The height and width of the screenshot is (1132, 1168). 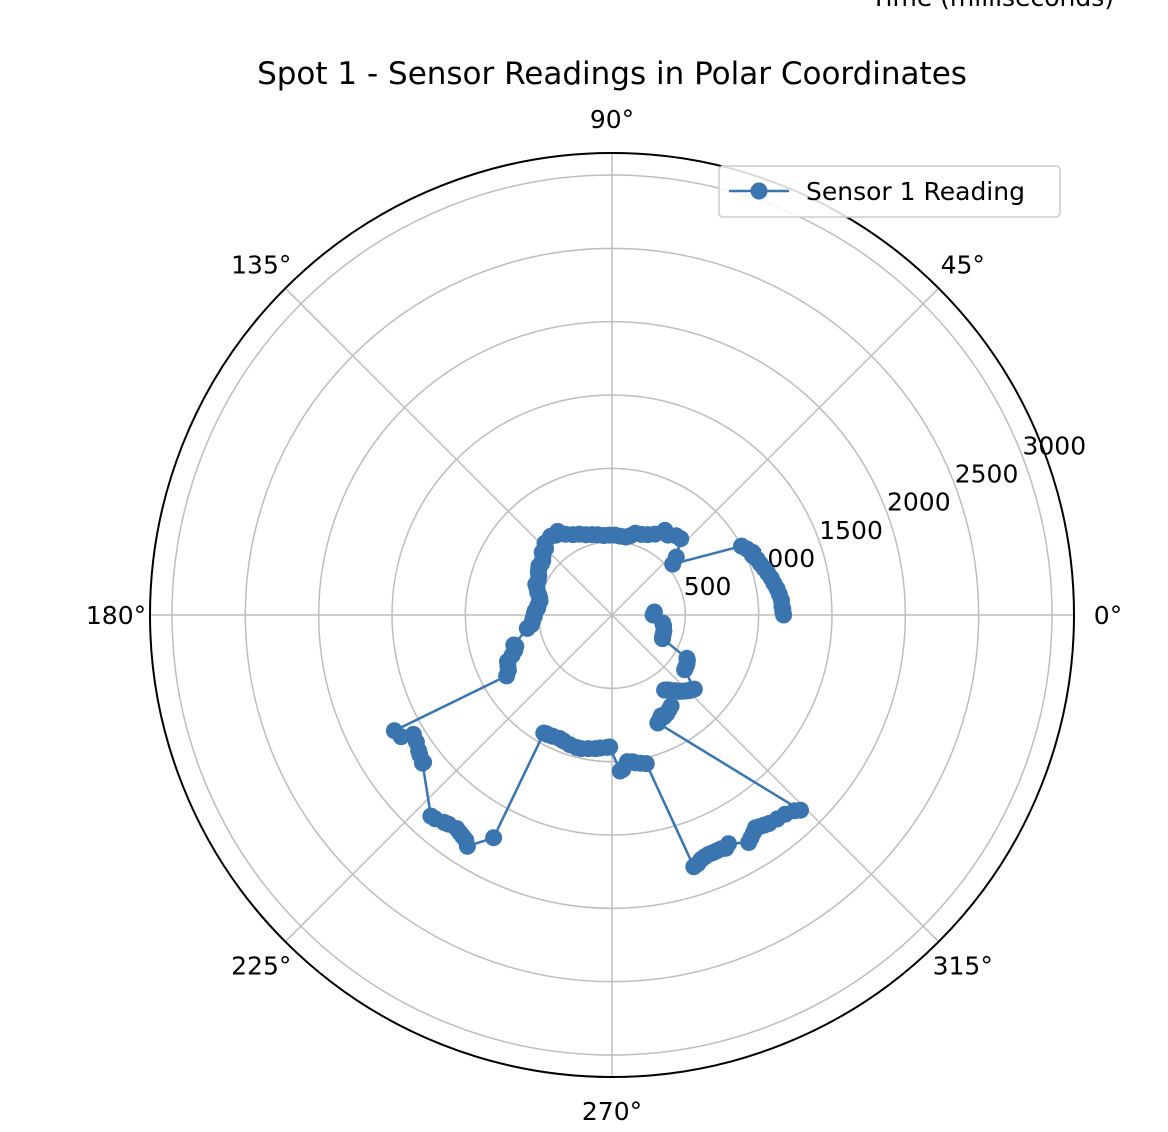 What do you see at coordinates (919, 502) in the screenshot?
I see `radial-tick-label: 2000` at bounding box center [919, 502].